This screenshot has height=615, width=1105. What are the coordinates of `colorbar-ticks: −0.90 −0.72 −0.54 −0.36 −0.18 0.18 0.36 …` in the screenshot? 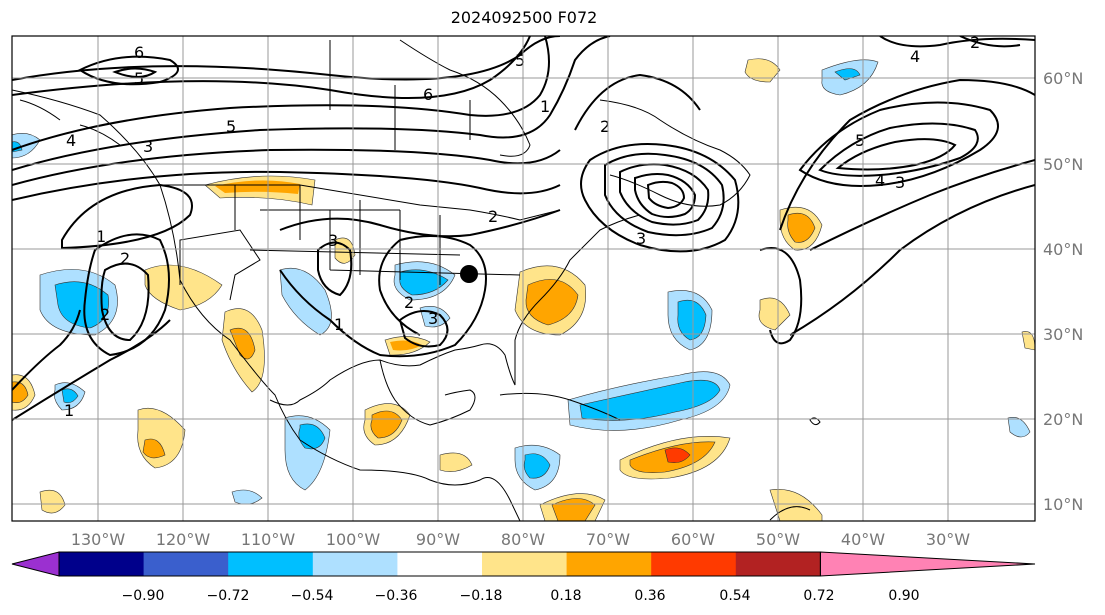 It's located at (521, 596).